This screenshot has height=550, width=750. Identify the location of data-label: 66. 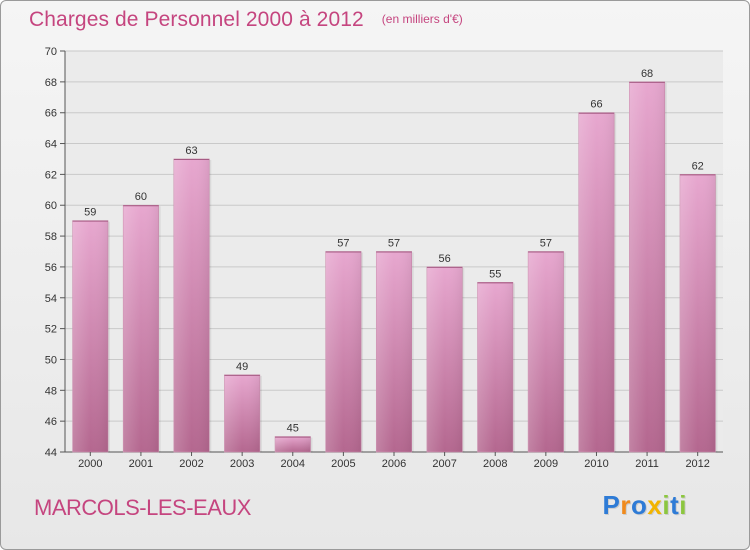
(596, 105).